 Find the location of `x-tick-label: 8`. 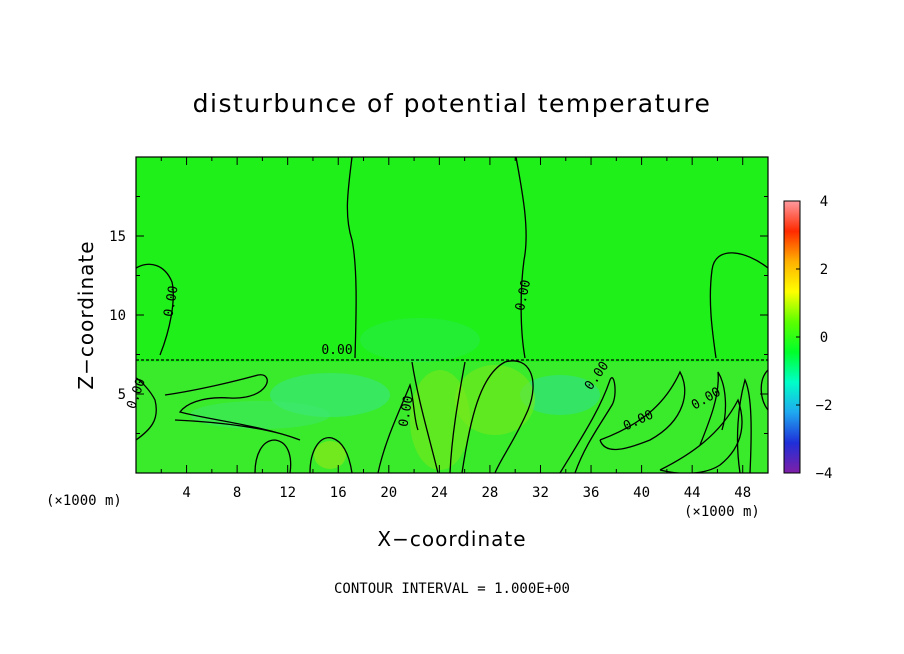

x-tick-label: 8 is located at coordinates (237, 493).